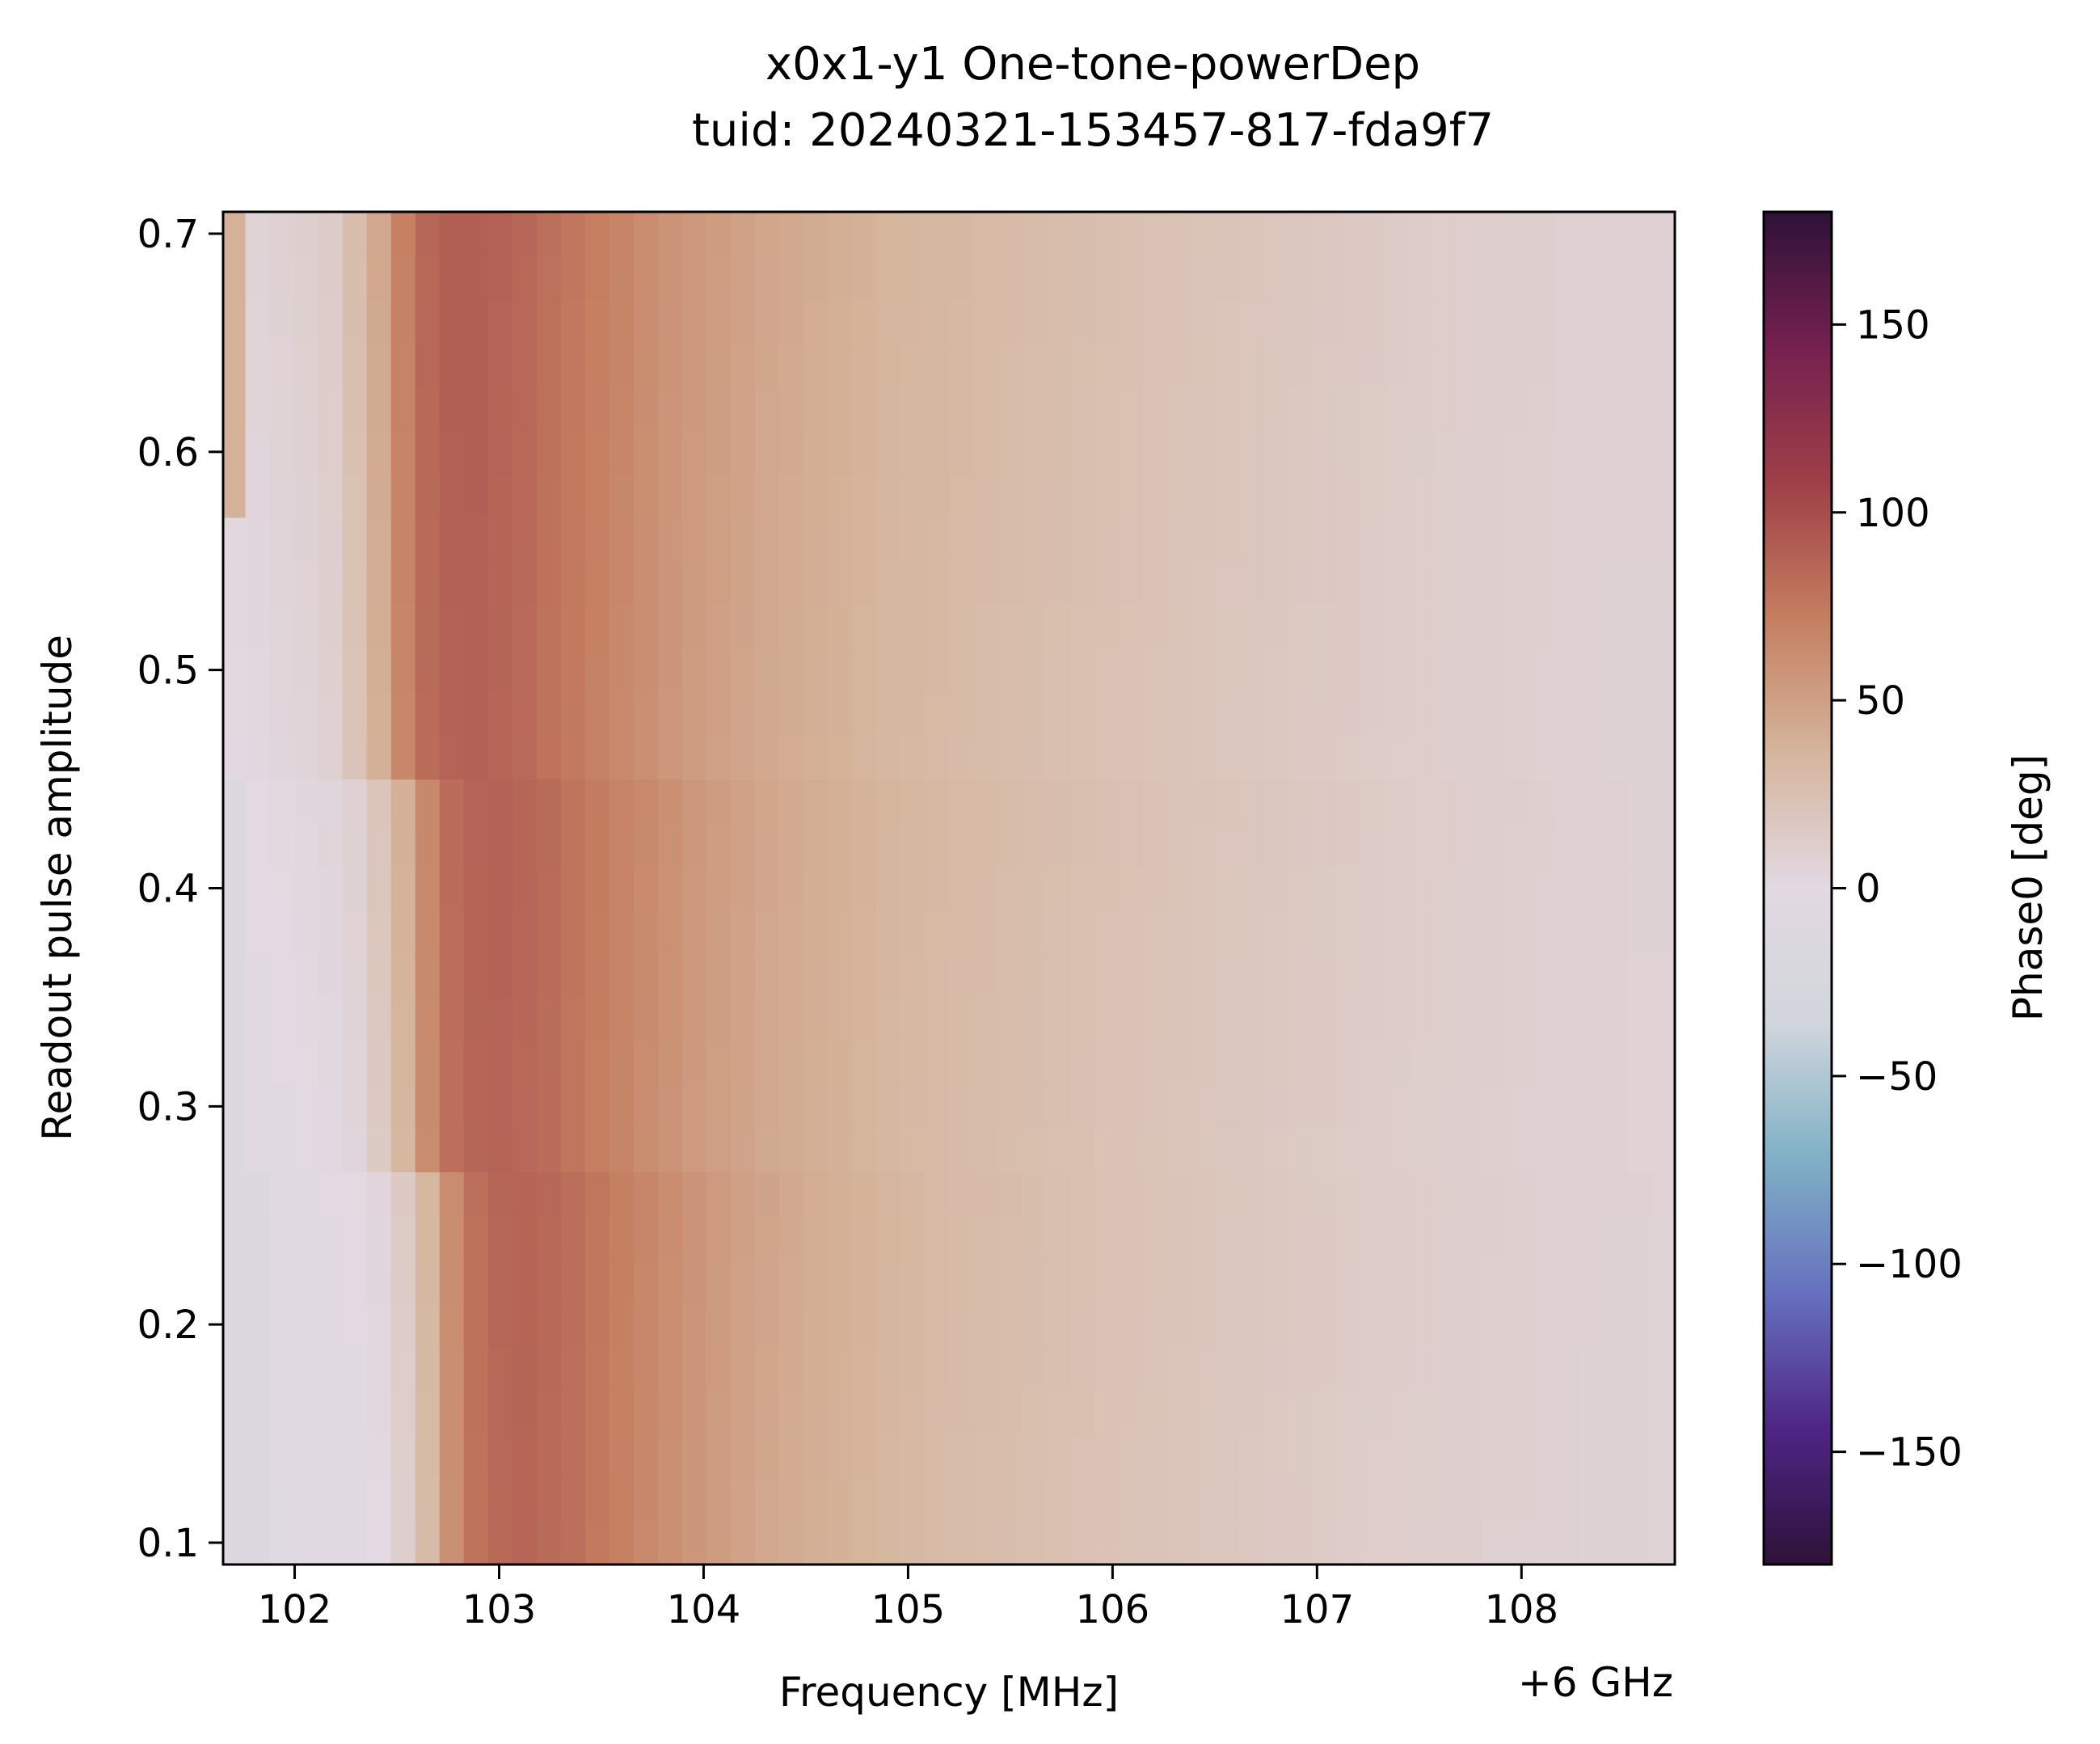  I want to click on x-tick-label: 102, so click(295, 1610).